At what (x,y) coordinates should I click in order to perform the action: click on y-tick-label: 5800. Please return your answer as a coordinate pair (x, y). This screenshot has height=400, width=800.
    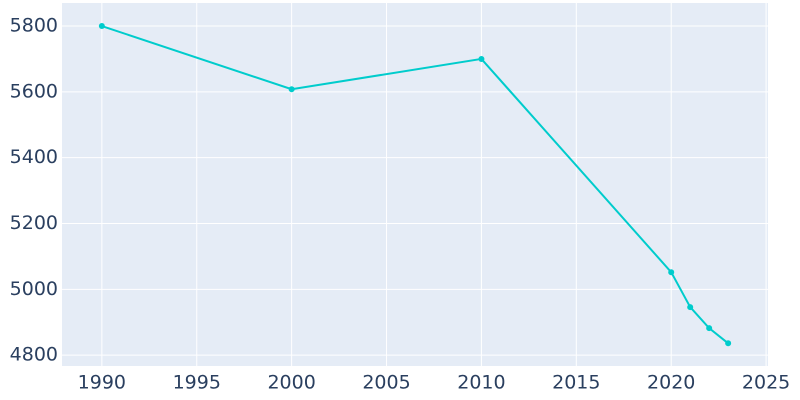
    Looking at the image, I should click on (34, 26).